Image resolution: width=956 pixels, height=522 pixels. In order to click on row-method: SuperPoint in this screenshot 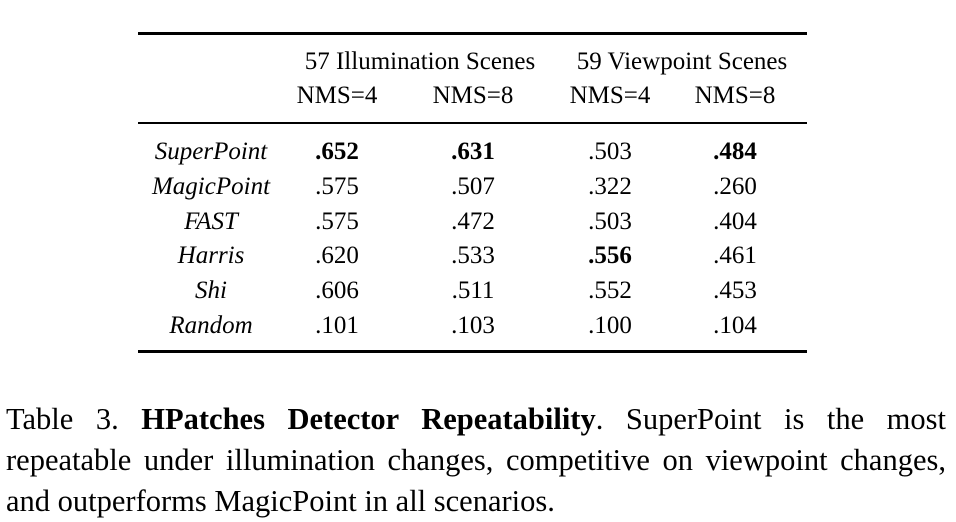, I will do `click(211, 151)`.